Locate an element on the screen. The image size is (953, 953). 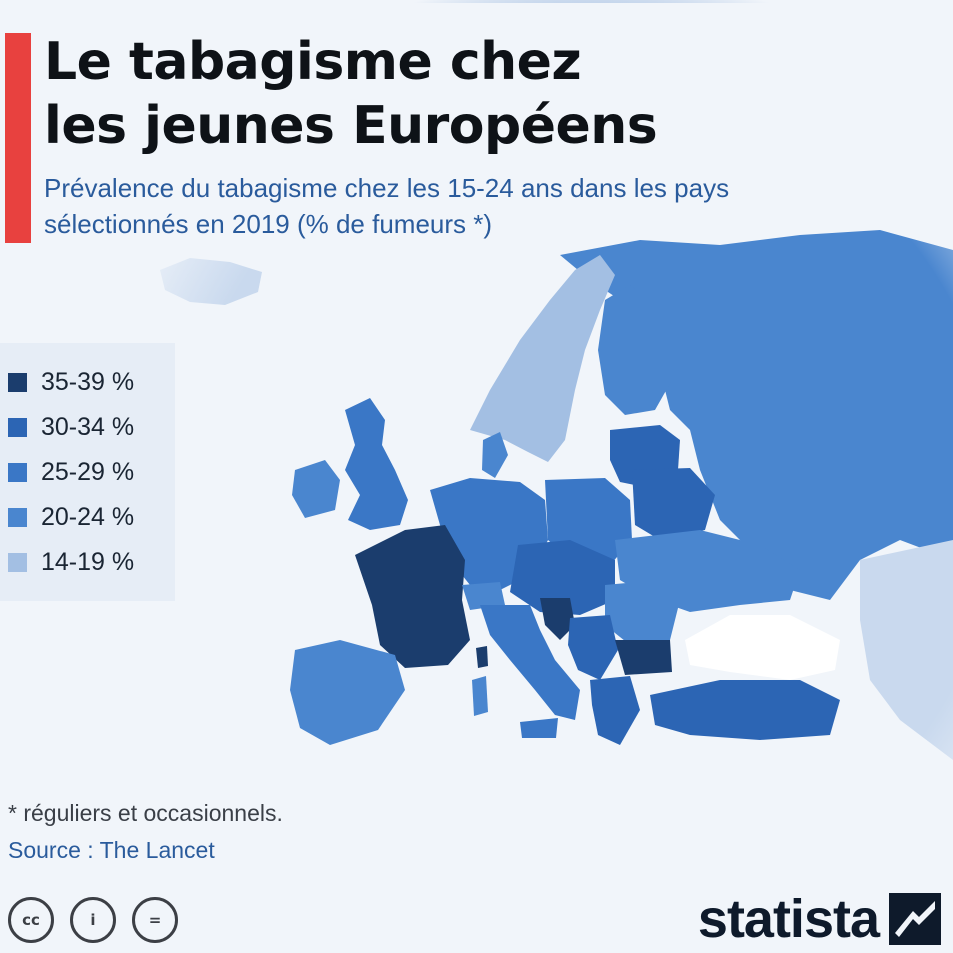
footnote: * réguliers et occasionnels. is located at coordinates (145, 813).